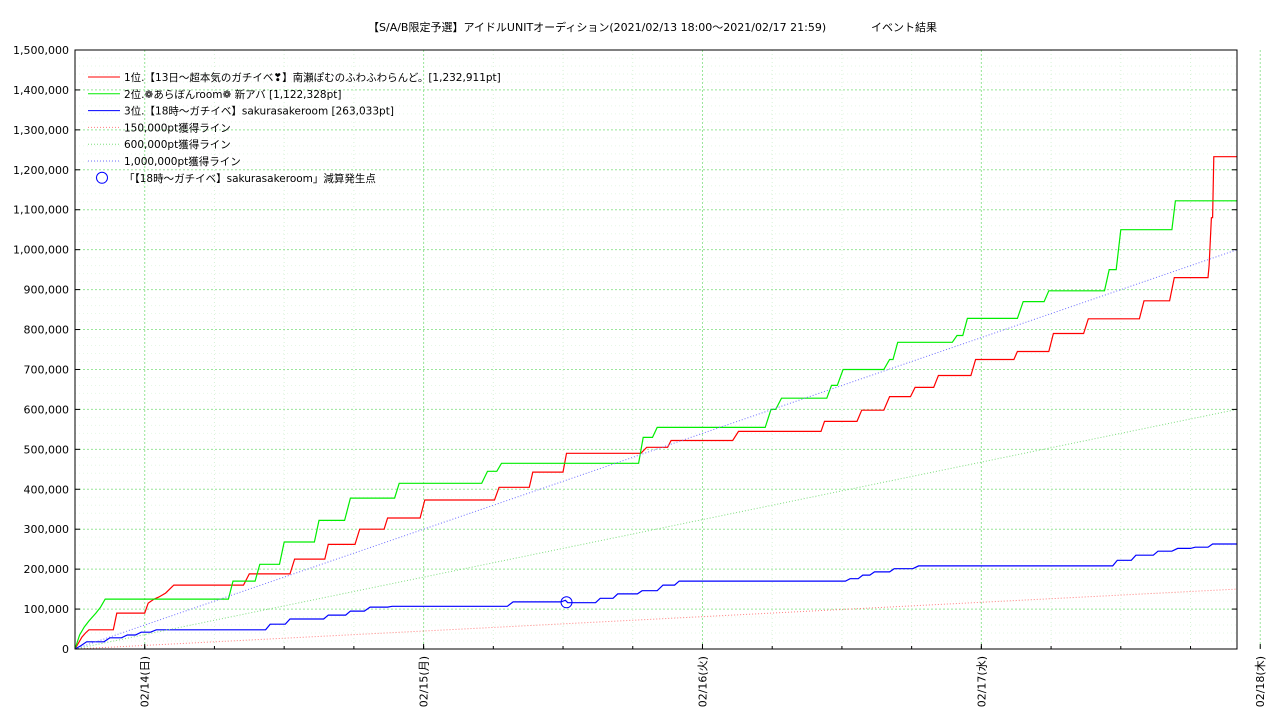 This screenshot has height=720, width=1280. What do you see at coordinates (259, 111) in the screenshot?
I see `legend-entry-3: 3位.【18時～ガチイベ】sakurasakeroom [263,033pt]` at bounding box center [259, 111].